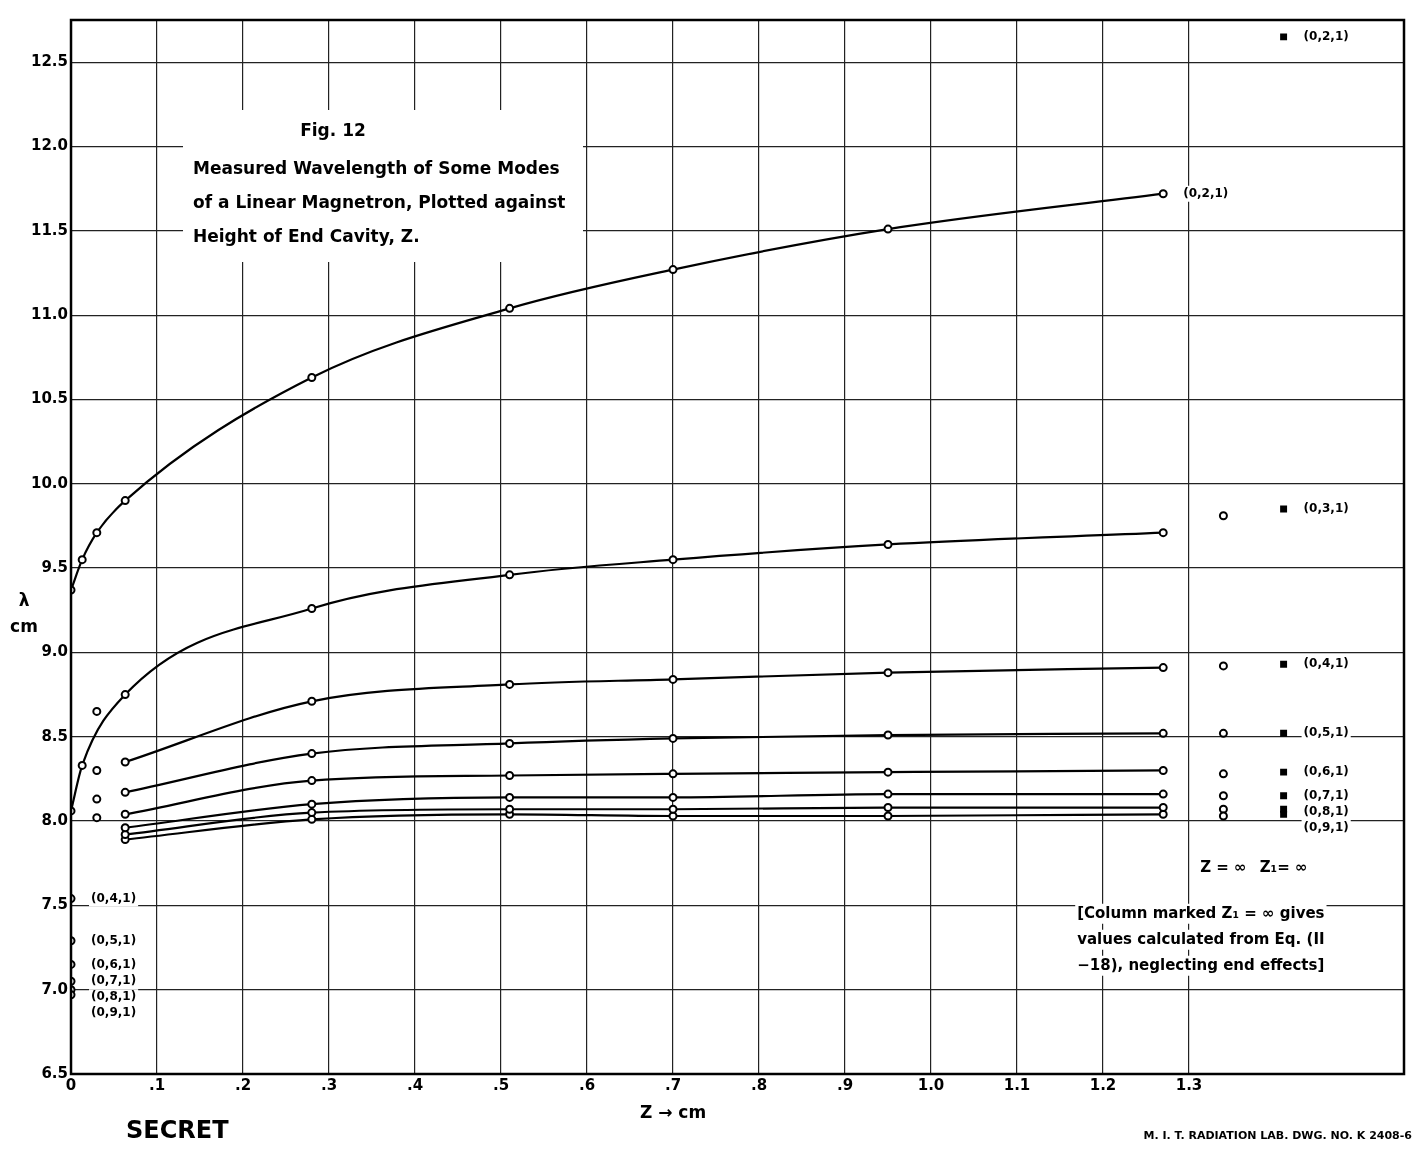 Image resolution: width=1428 pixels, height=1165 pixels. What do you see at coordinates (759, 1084) in the screenshot?
I see `x-tick-label: .8` at bounding box center [759, 1084].